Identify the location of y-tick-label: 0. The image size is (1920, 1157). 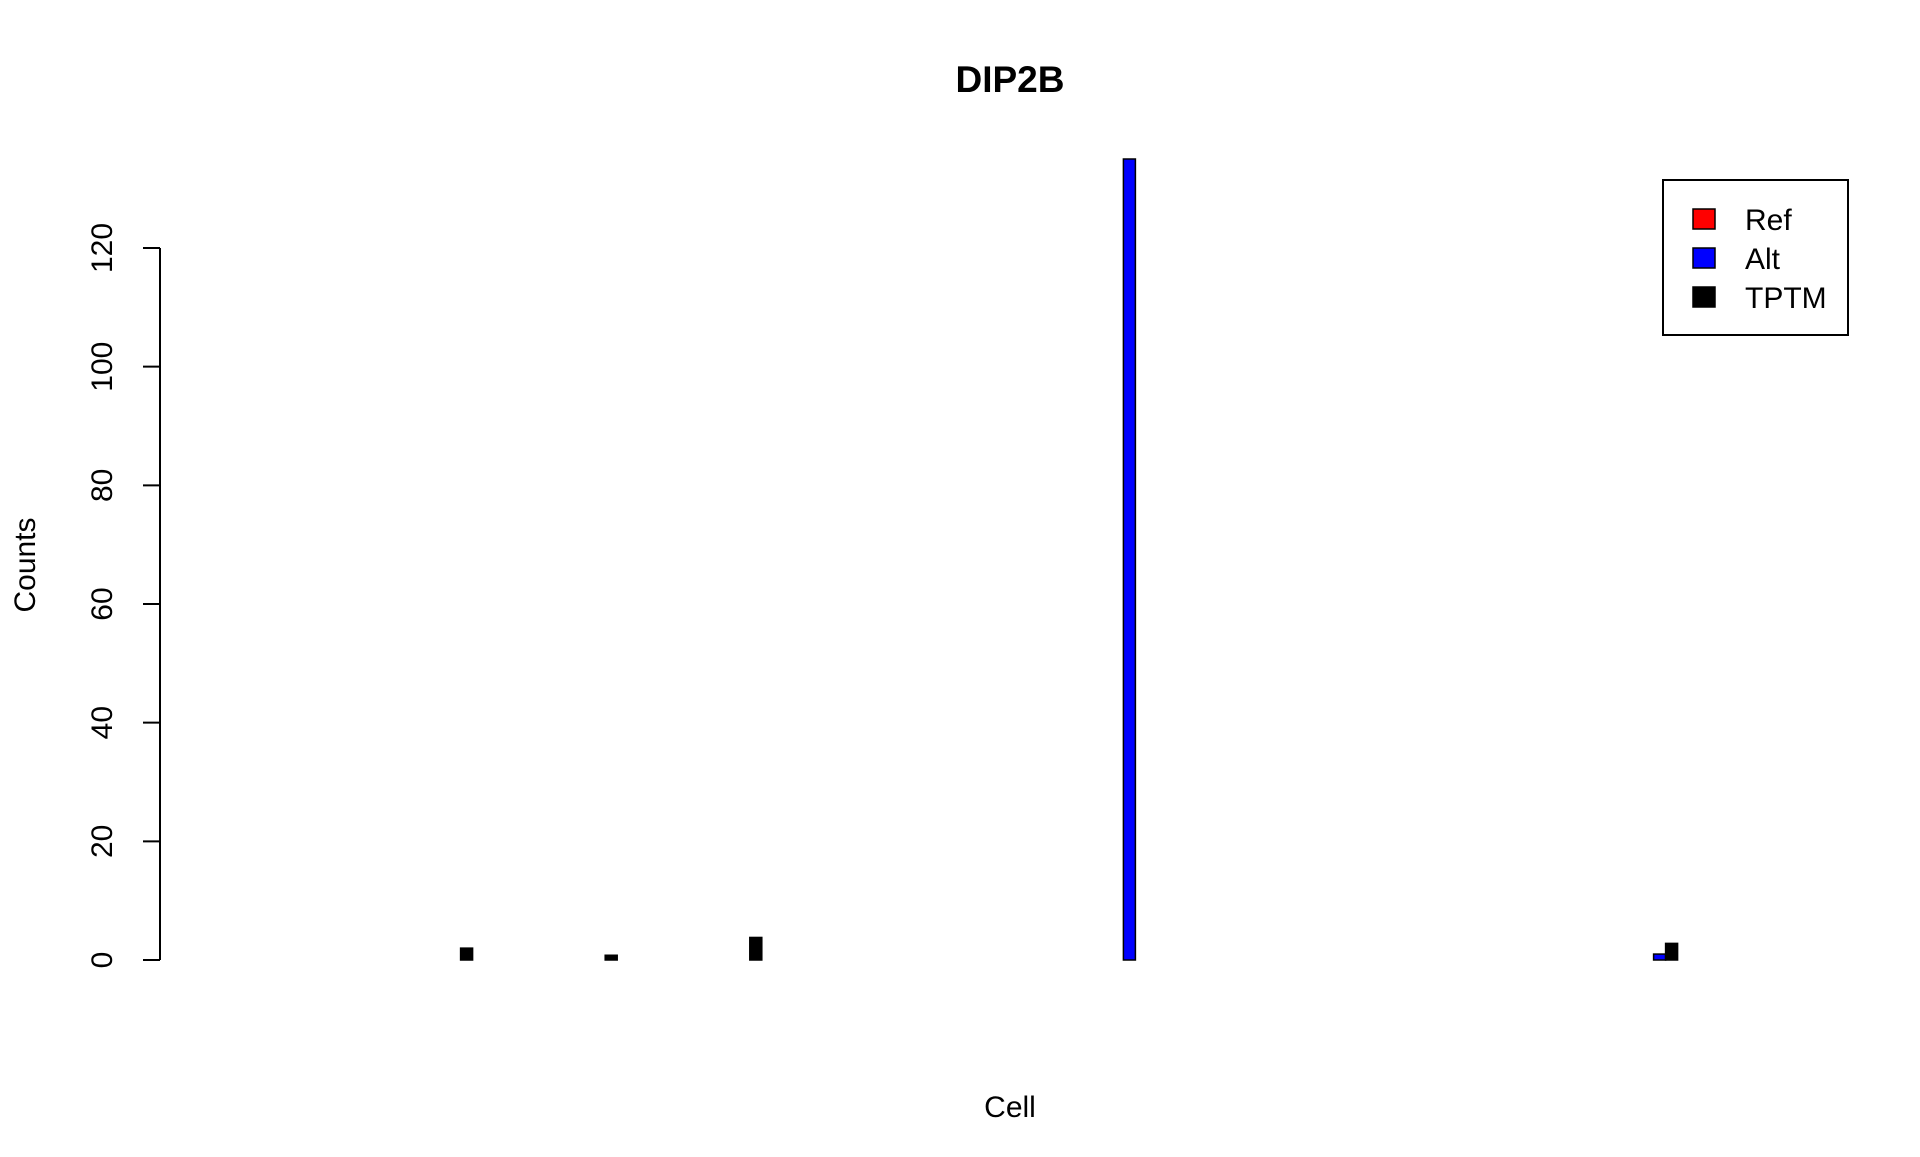
(102, 960).